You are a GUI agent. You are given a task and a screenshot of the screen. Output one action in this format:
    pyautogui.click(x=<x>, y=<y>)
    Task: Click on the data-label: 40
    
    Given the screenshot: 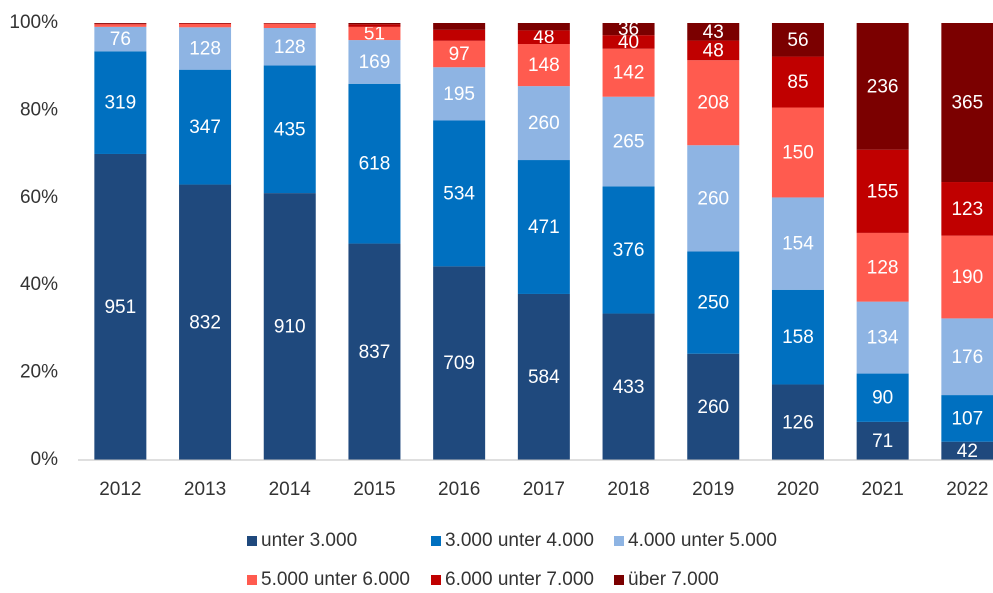 What is the action you would take?
    pyautogui.click(x=628, y=42)
    